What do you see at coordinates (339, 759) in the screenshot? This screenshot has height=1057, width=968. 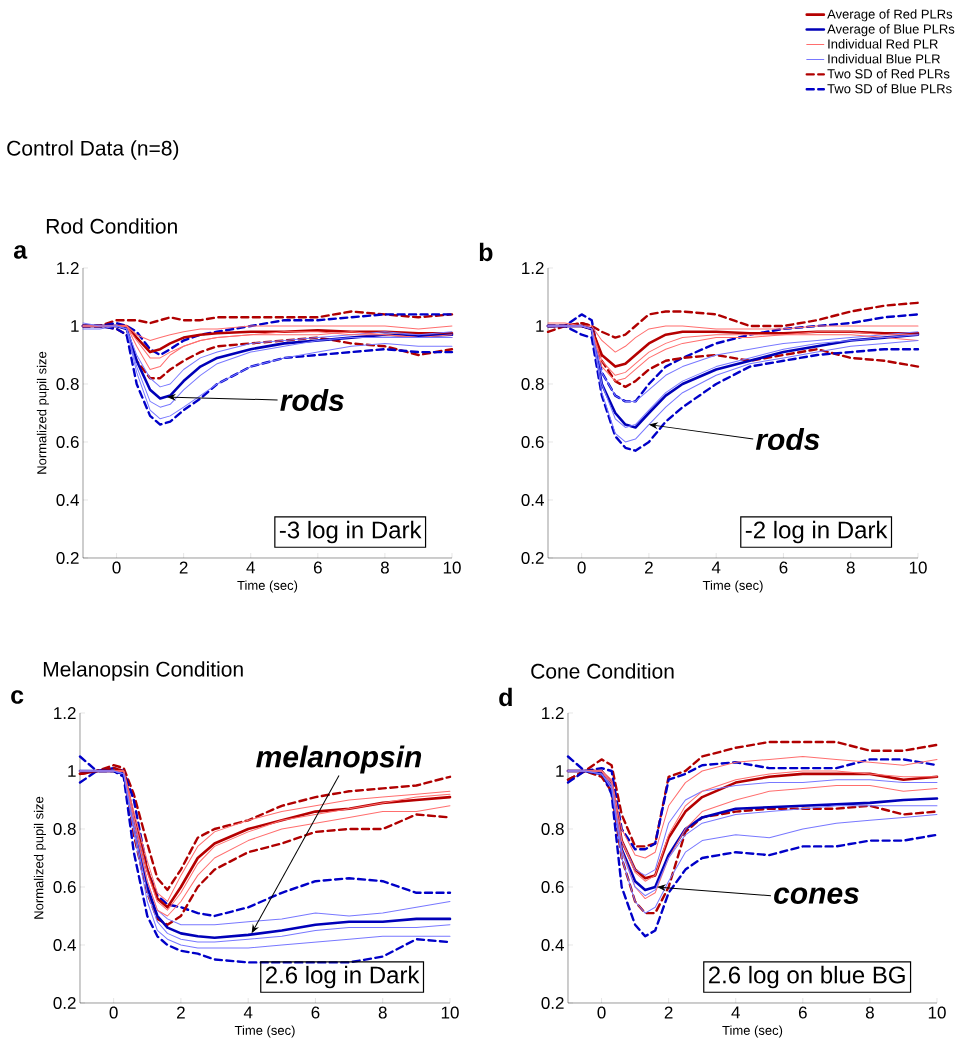 I see `annotation: melanopsin` at bounding box center [339, 759].